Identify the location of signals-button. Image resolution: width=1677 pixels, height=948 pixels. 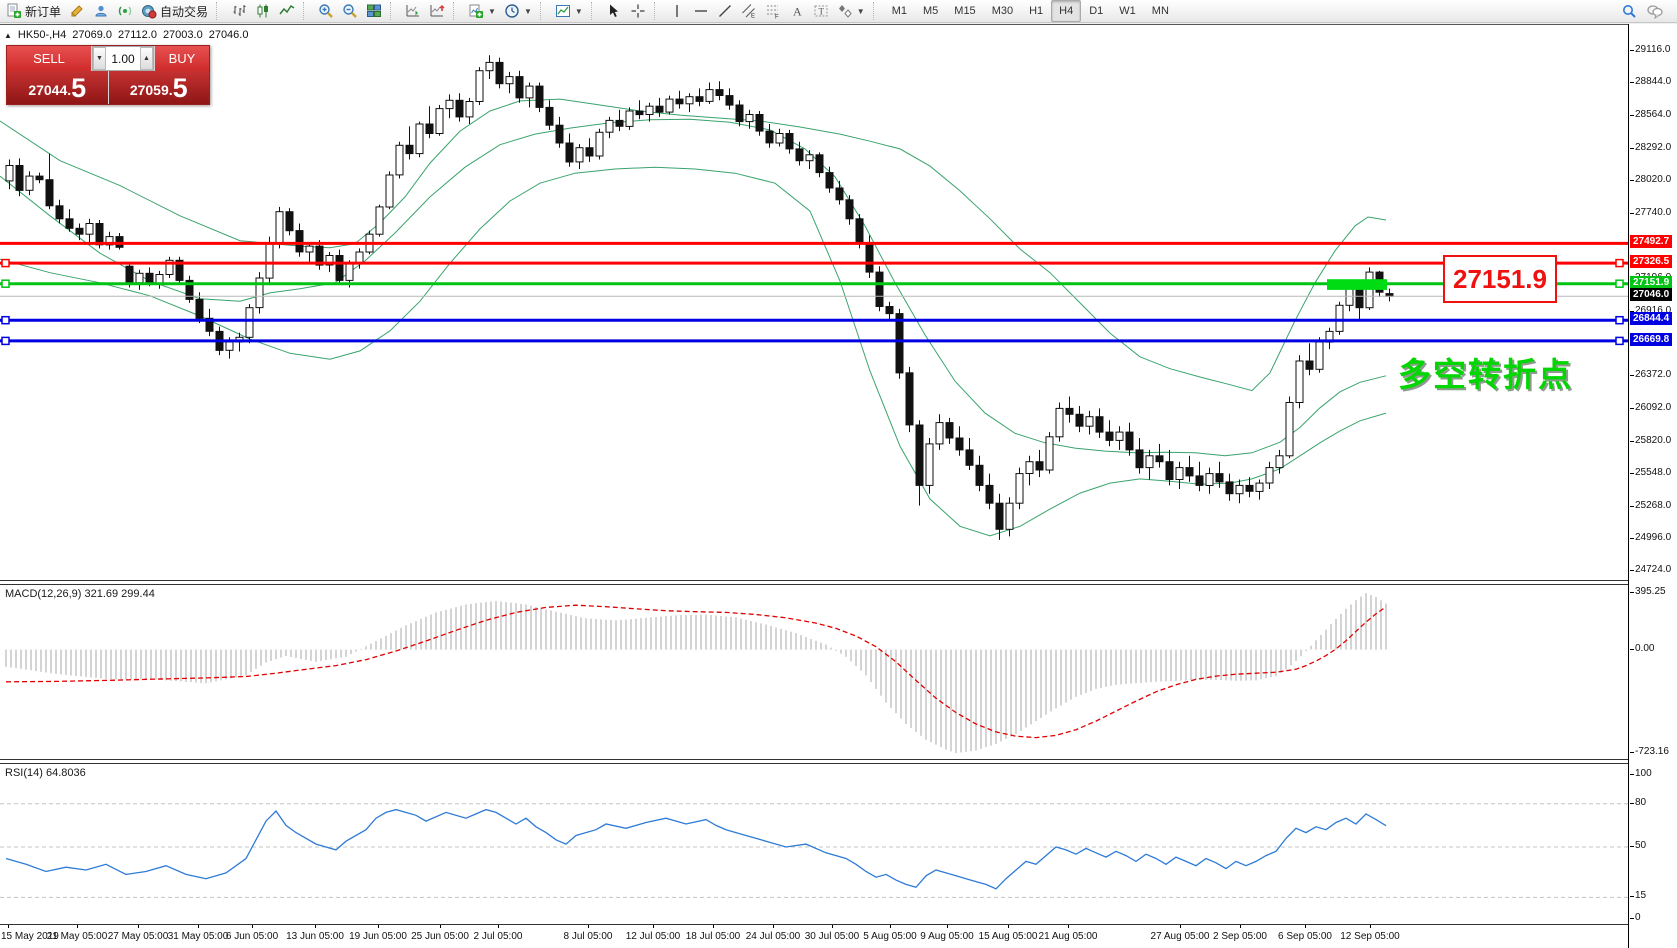
(125, 11).